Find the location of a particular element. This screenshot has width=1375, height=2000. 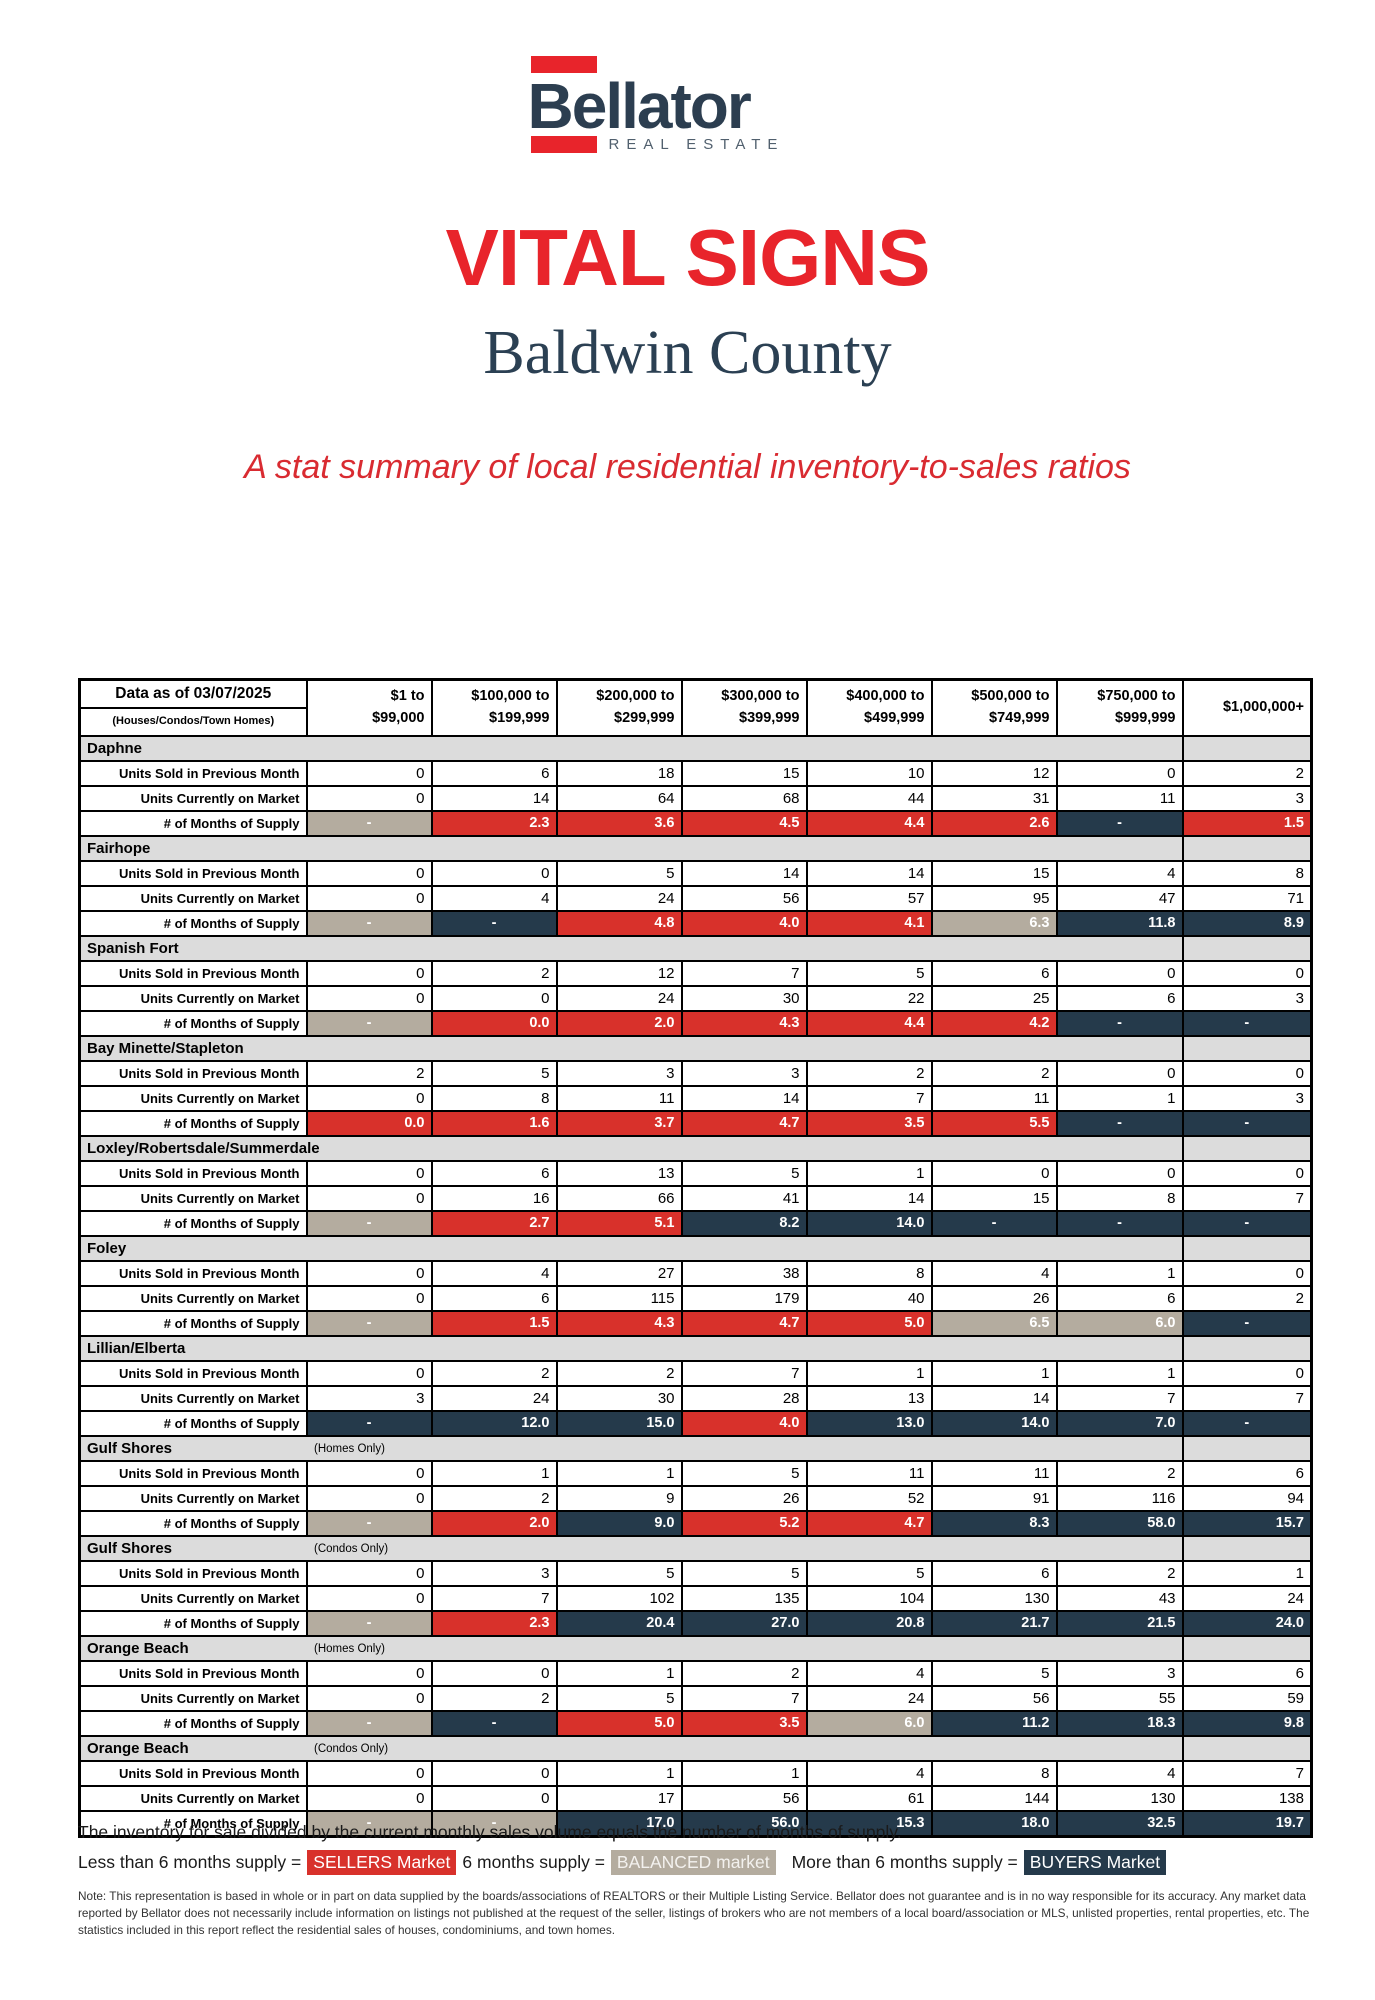

units-sold-row: Units Sold in Previous Month 0 4 27 38 8 4 1 0 is located at coordinates (695, 1273).